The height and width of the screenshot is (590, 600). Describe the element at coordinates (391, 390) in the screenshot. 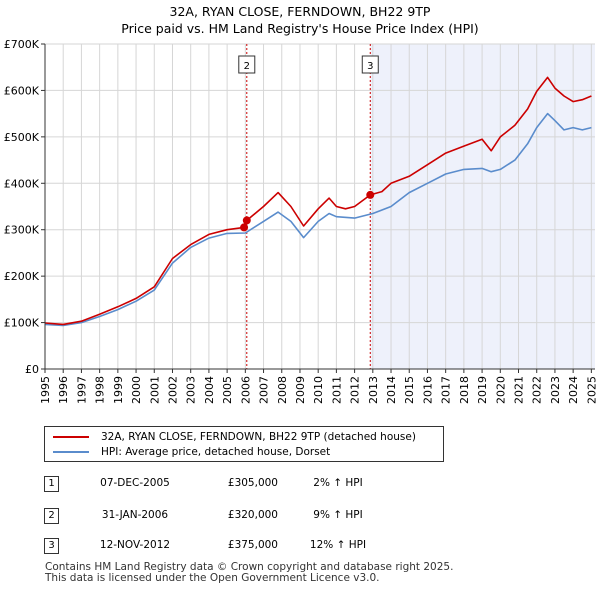

I see `x-tick-label: 2014` at that location.